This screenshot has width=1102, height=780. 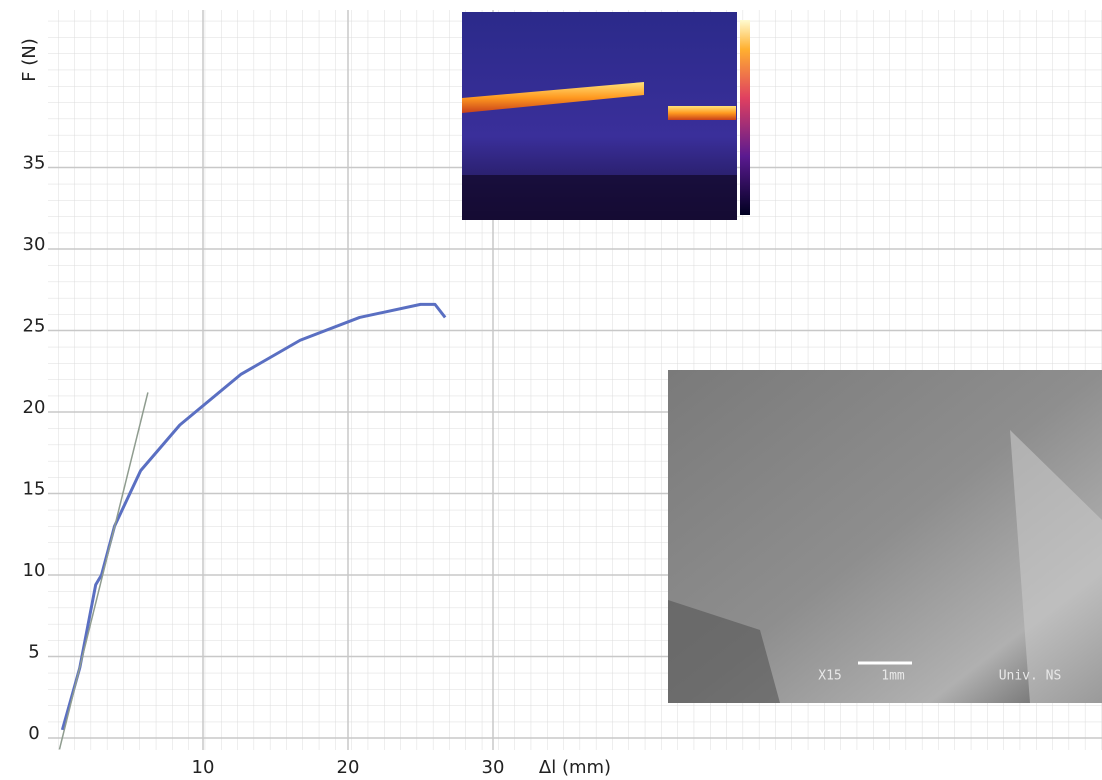 What do you see at coordinates (348, 767) in the screenshot?
I see `x-tick-label: 20` at bounding box center [348, 767].